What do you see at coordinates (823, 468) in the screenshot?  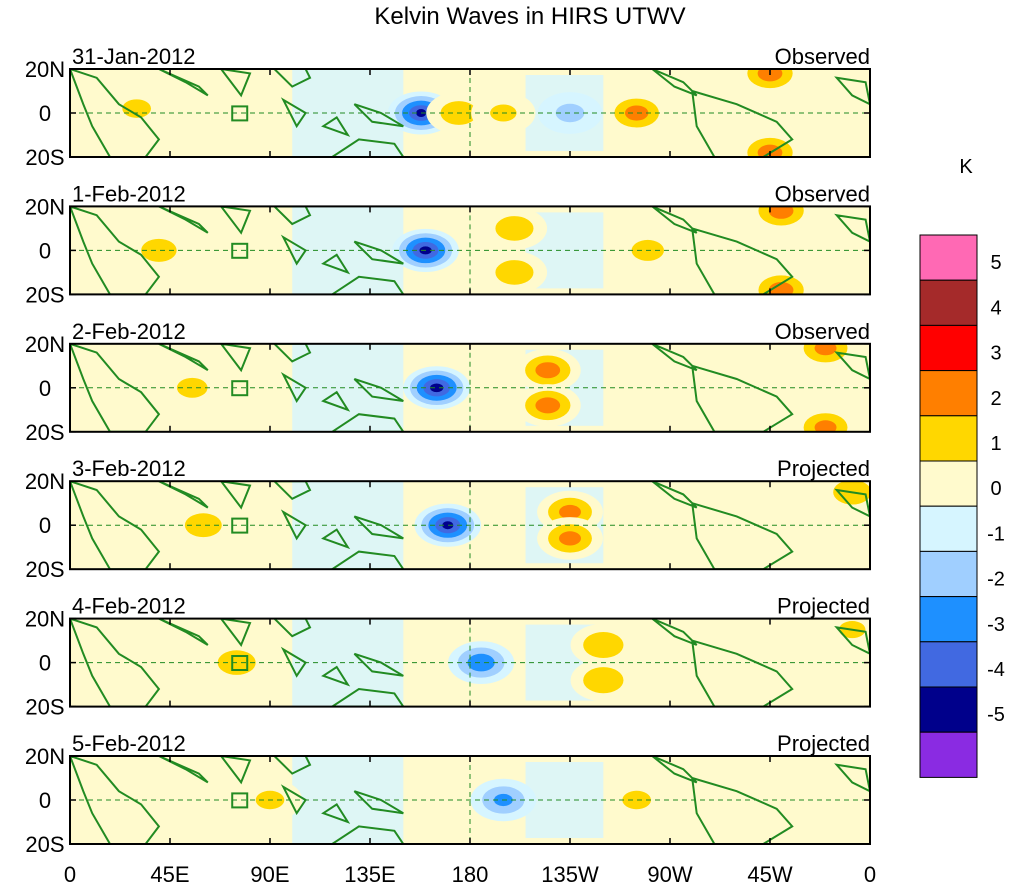 I see `panel-status: Projected` at bounding box center [823, 468].